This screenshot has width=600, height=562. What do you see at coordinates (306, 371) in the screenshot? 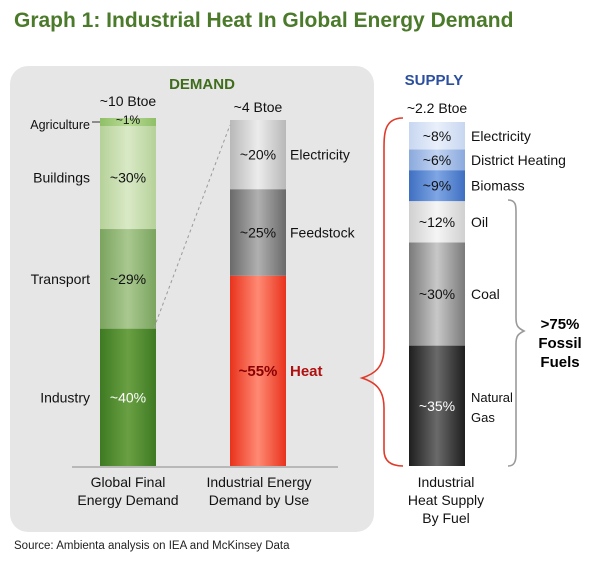
I see `segment-label-heat: Heat` at bounding box center [306, 371].